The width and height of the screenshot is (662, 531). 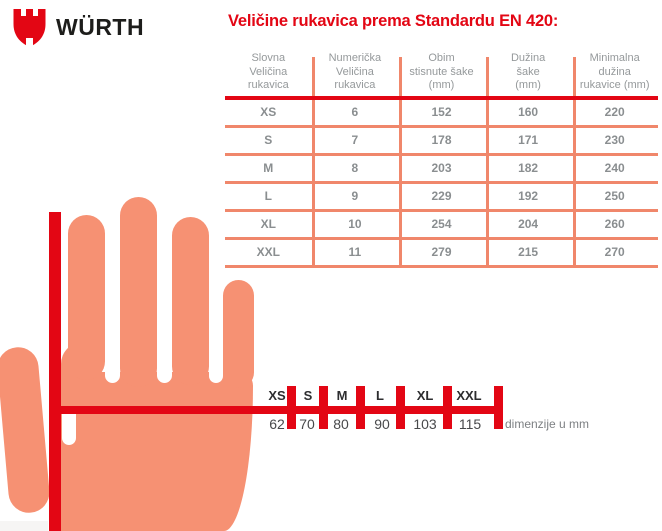 What do you see at coordinates (268, 168) in the screenshot?
I see `table-cell: M` at bounding box center [268, 168].